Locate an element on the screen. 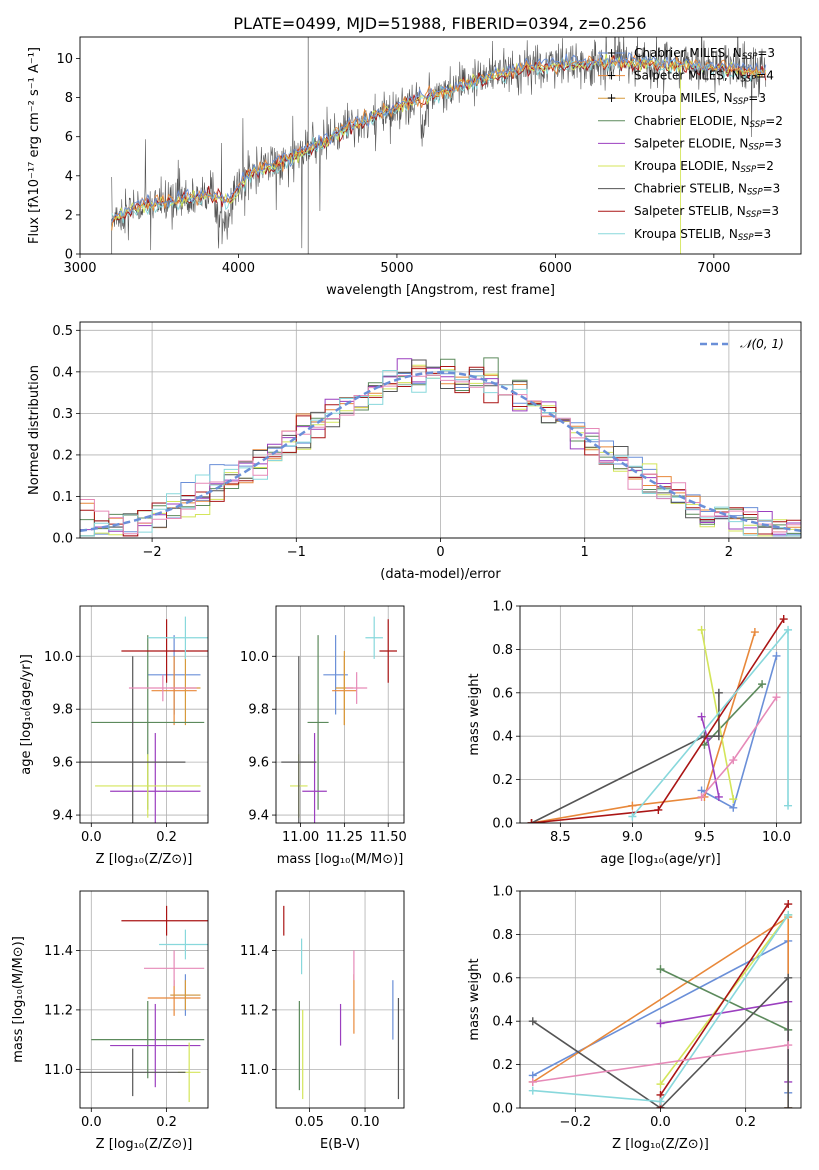 This screenshot has height=1170, width=819. normal-curve is located at coordinates (440, 451).